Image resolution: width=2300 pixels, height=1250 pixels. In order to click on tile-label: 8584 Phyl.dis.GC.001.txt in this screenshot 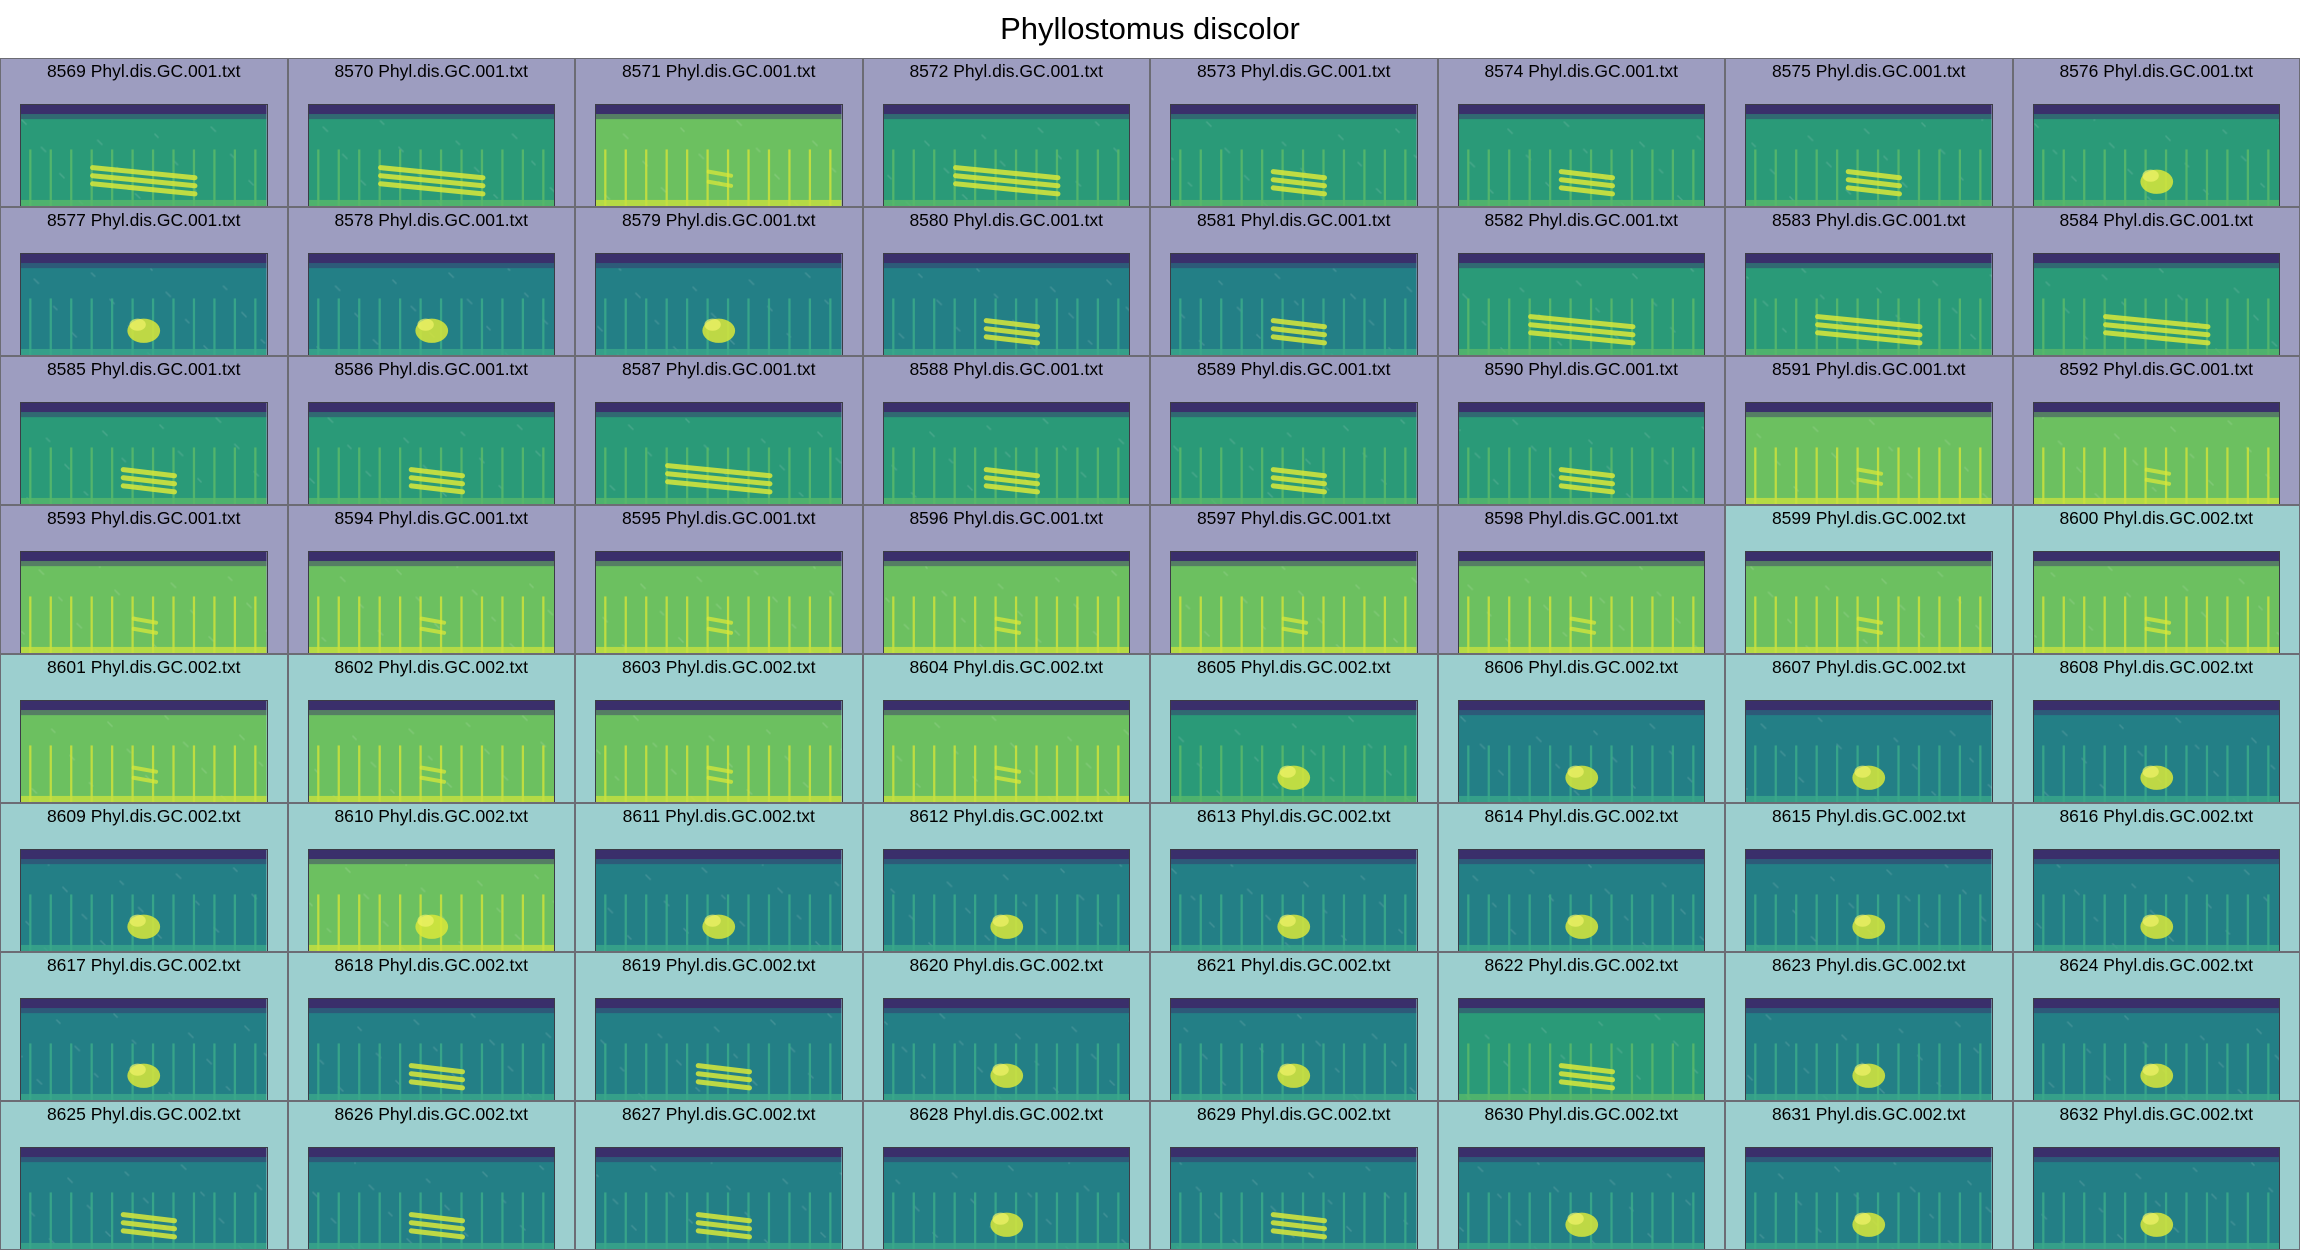, I will do `click(2156, 220)`.